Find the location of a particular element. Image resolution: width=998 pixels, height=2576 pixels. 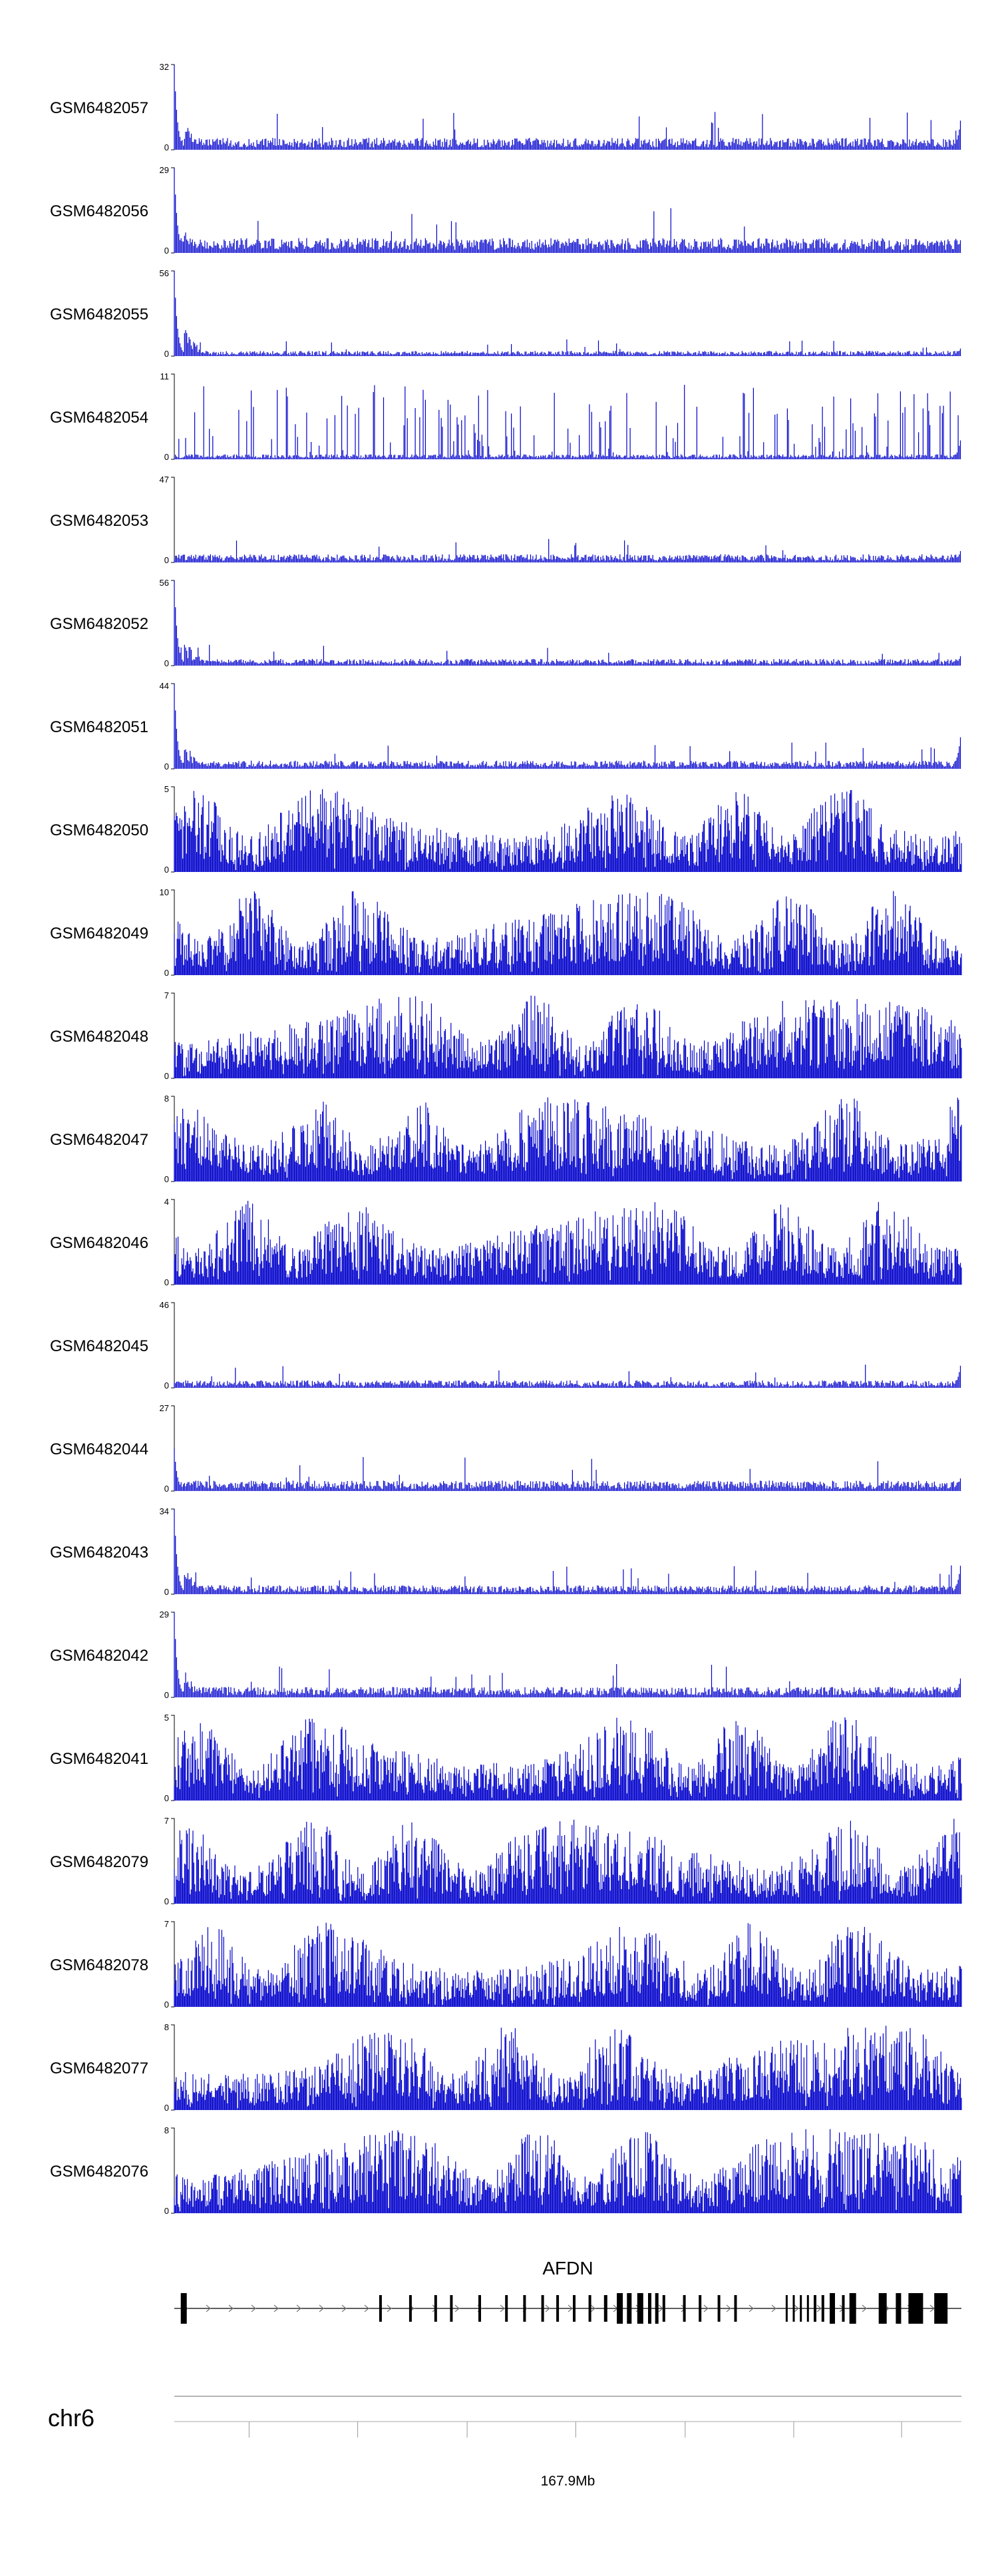

track-row-GSM6482078: GSM6482078 7 0 is located at coordinates (499, 1972).